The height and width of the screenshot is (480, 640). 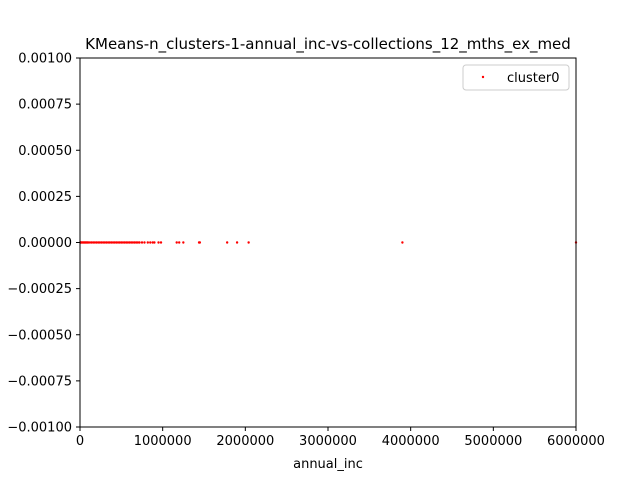 I want to click on y-tick-label: 0.00000, so click(x=45, y=243).